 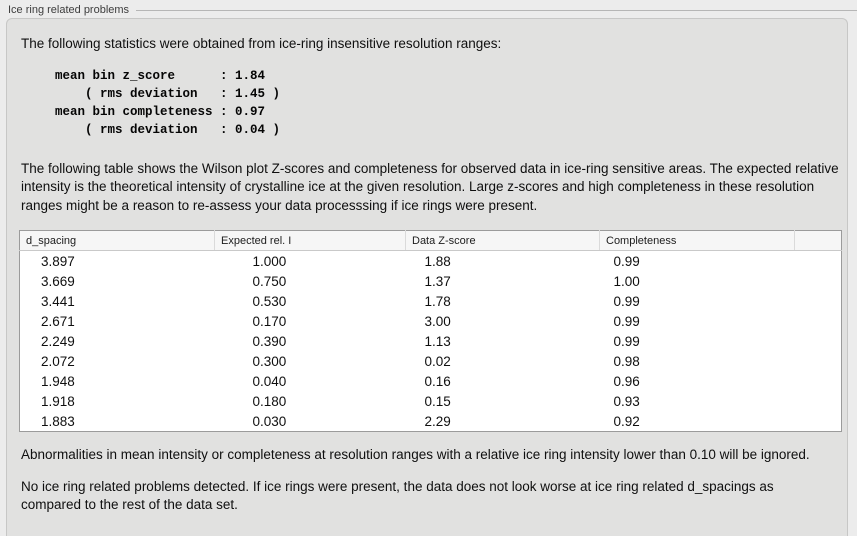 I want to click on table-row: 2.671 0.170 3.00 0.99, so click(x=431, y=321).